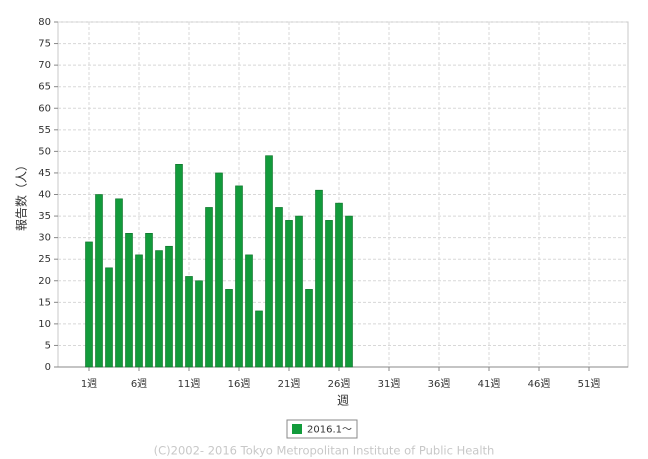 The height and width of the screenshot is (459, 648). I want to click on y-tick-label: 20, so click(44, 281).